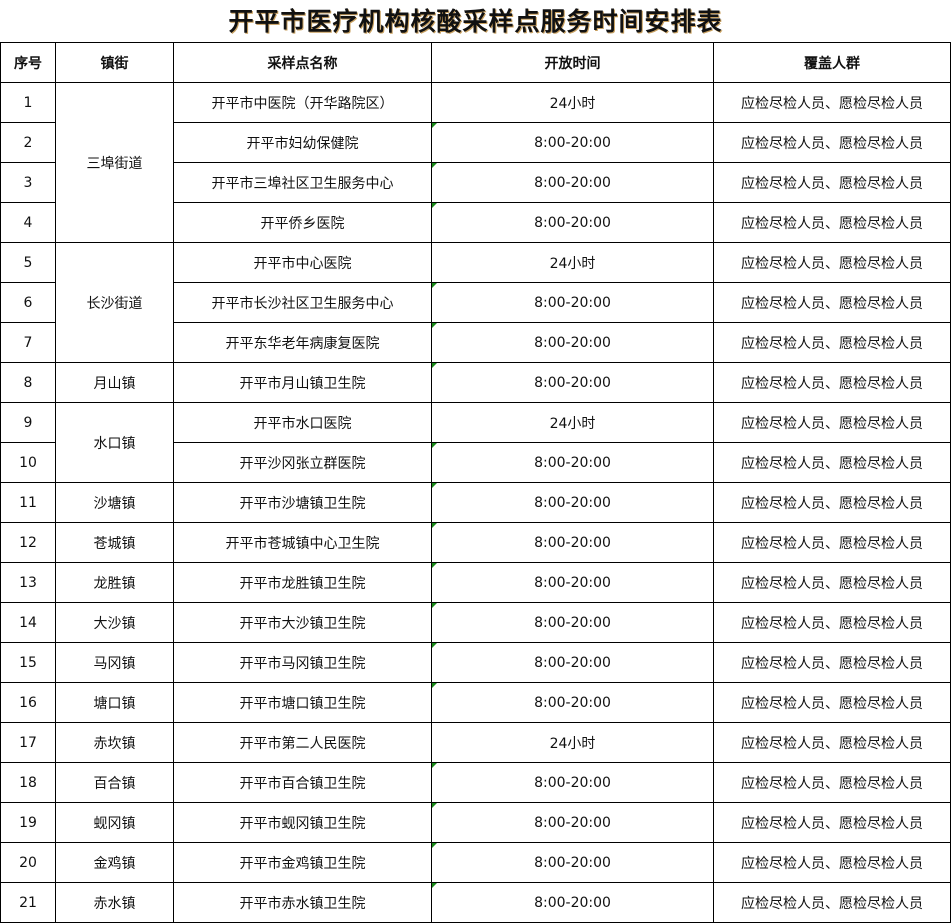  I want to click on cell-no: 3, so click(28, 182).